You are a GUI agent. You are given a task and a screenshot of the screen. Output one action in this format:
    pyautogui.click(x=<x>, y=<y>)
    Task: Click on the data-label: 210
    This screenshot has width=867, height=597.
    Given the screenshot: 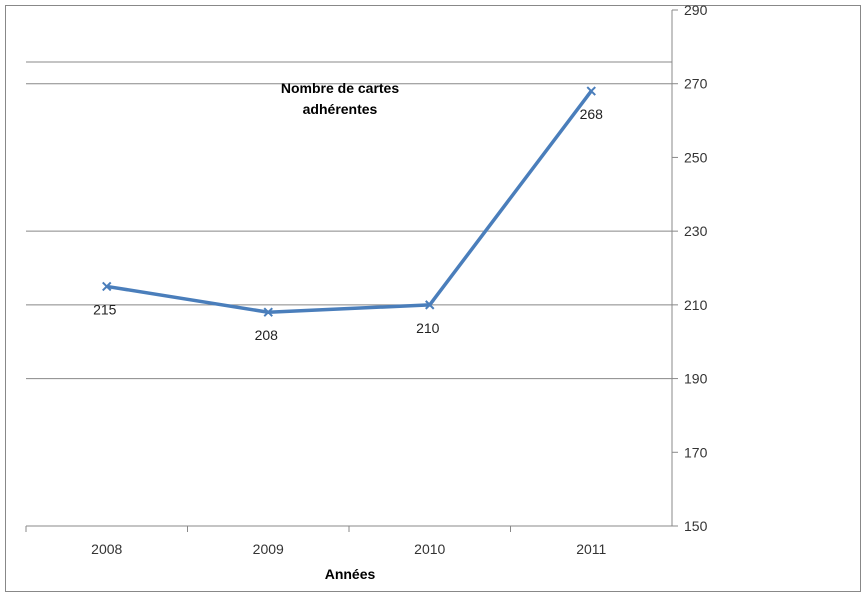 What is the action you would take?
    pyautogui.click(x=428, y=328)
    